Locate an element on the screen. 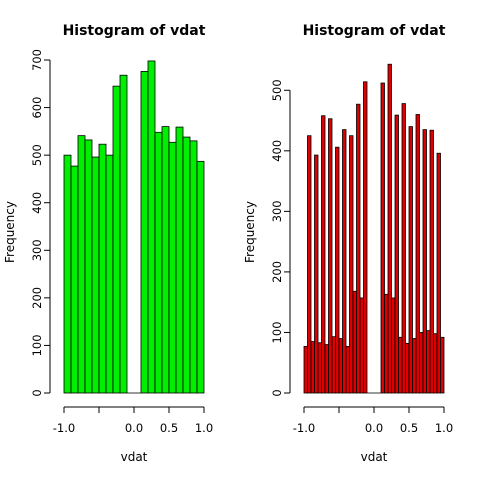 The width and height of the screenshot is (480, 480). y-tick-label: 700 is located at coordinates (37, 60).